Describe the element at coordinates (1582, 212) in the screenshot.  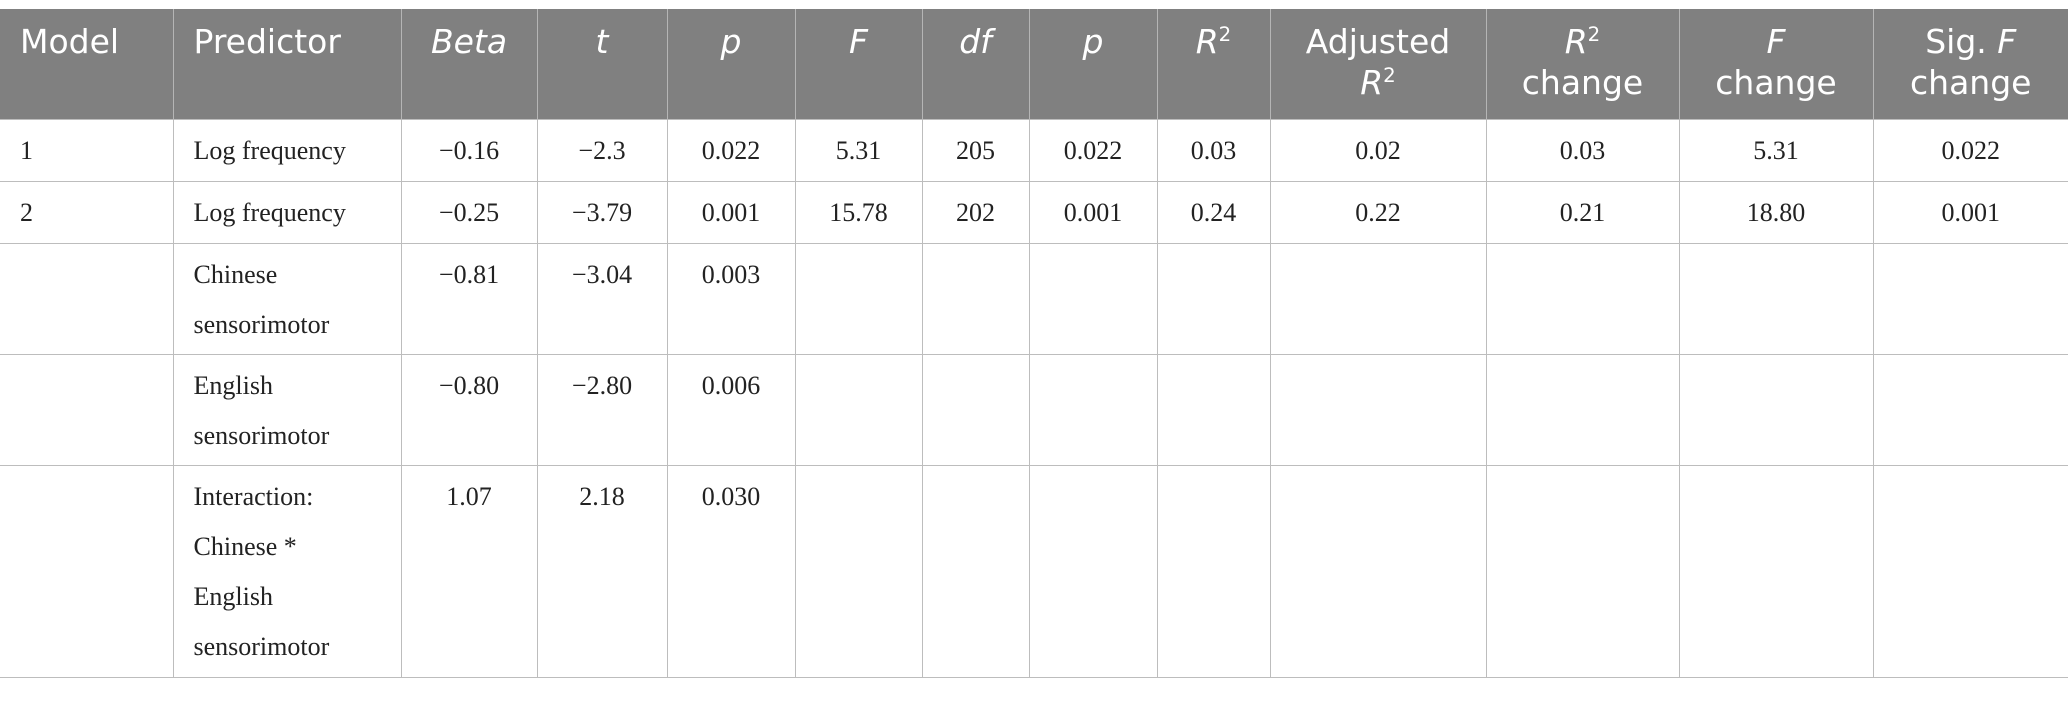
I see `table-cell: 0.21` at that location.